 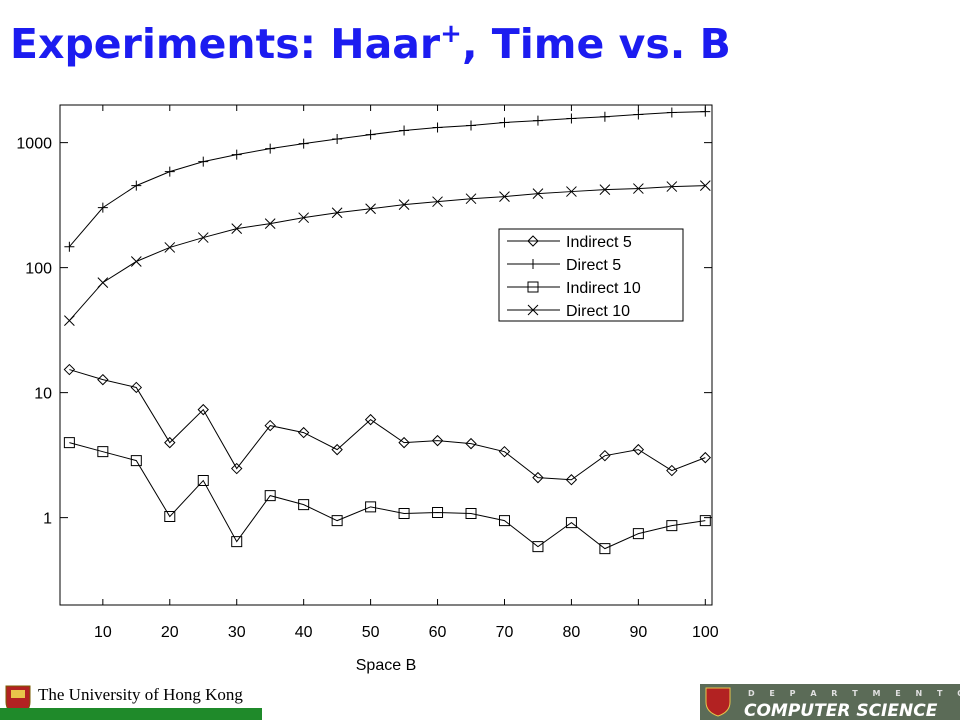 What do you see at coordinates (593, 265) in the screenshot?
I see `legend-label: Direct 5` at bounding box center [593, 265].